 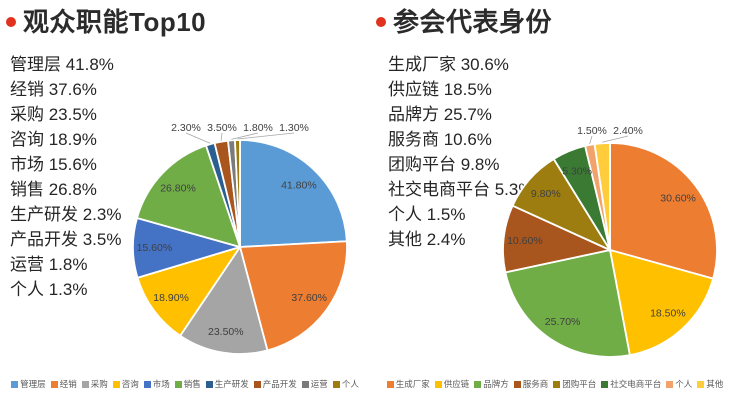 What do you see at coordinates (106, 22) in the screenshot?
I see `chart-title-row: 观众职能Top10` at bounding box center [106, 22].